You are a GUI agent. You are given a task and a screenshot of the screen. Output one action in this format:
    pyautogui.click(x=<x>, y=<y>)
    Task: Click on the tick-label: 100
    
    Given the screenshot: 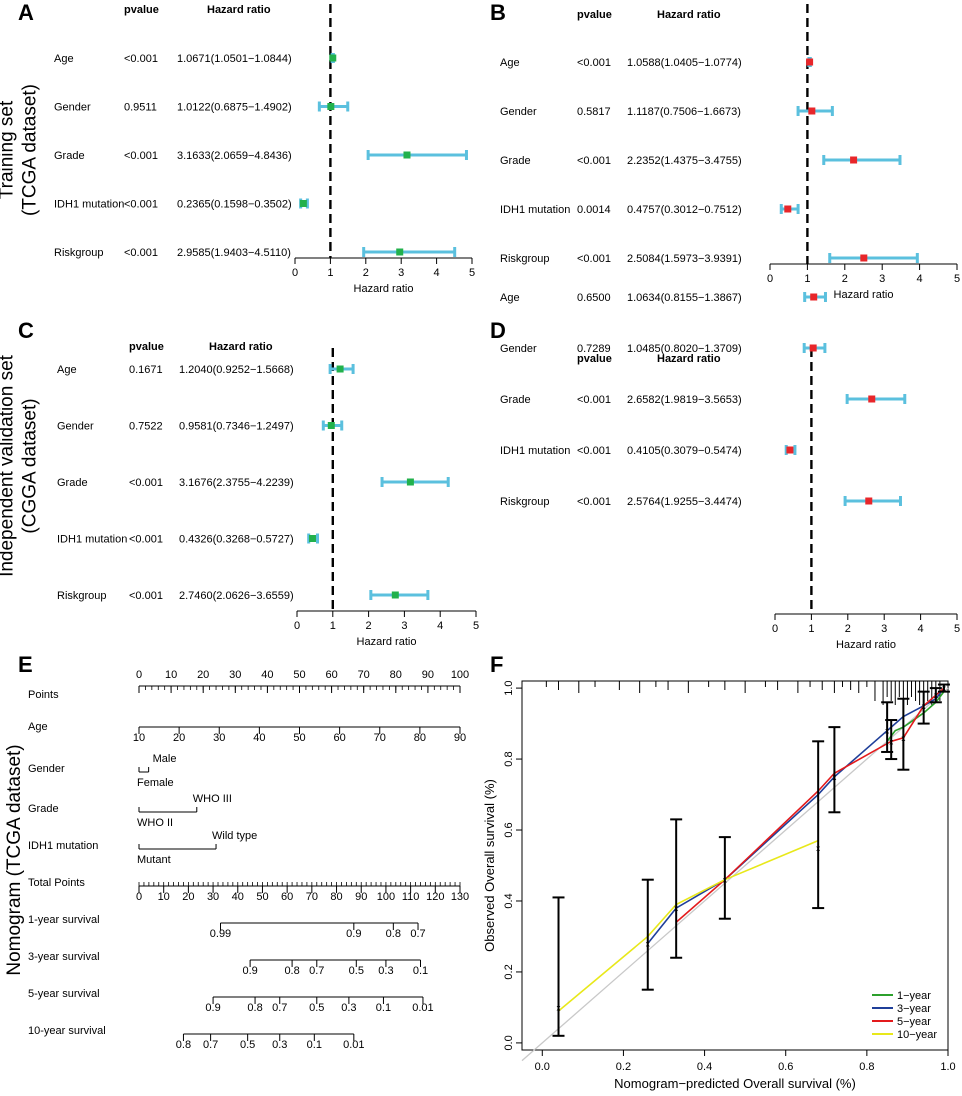 What is the action you would take?
    pyautogui.click(x=460, y=675)
    